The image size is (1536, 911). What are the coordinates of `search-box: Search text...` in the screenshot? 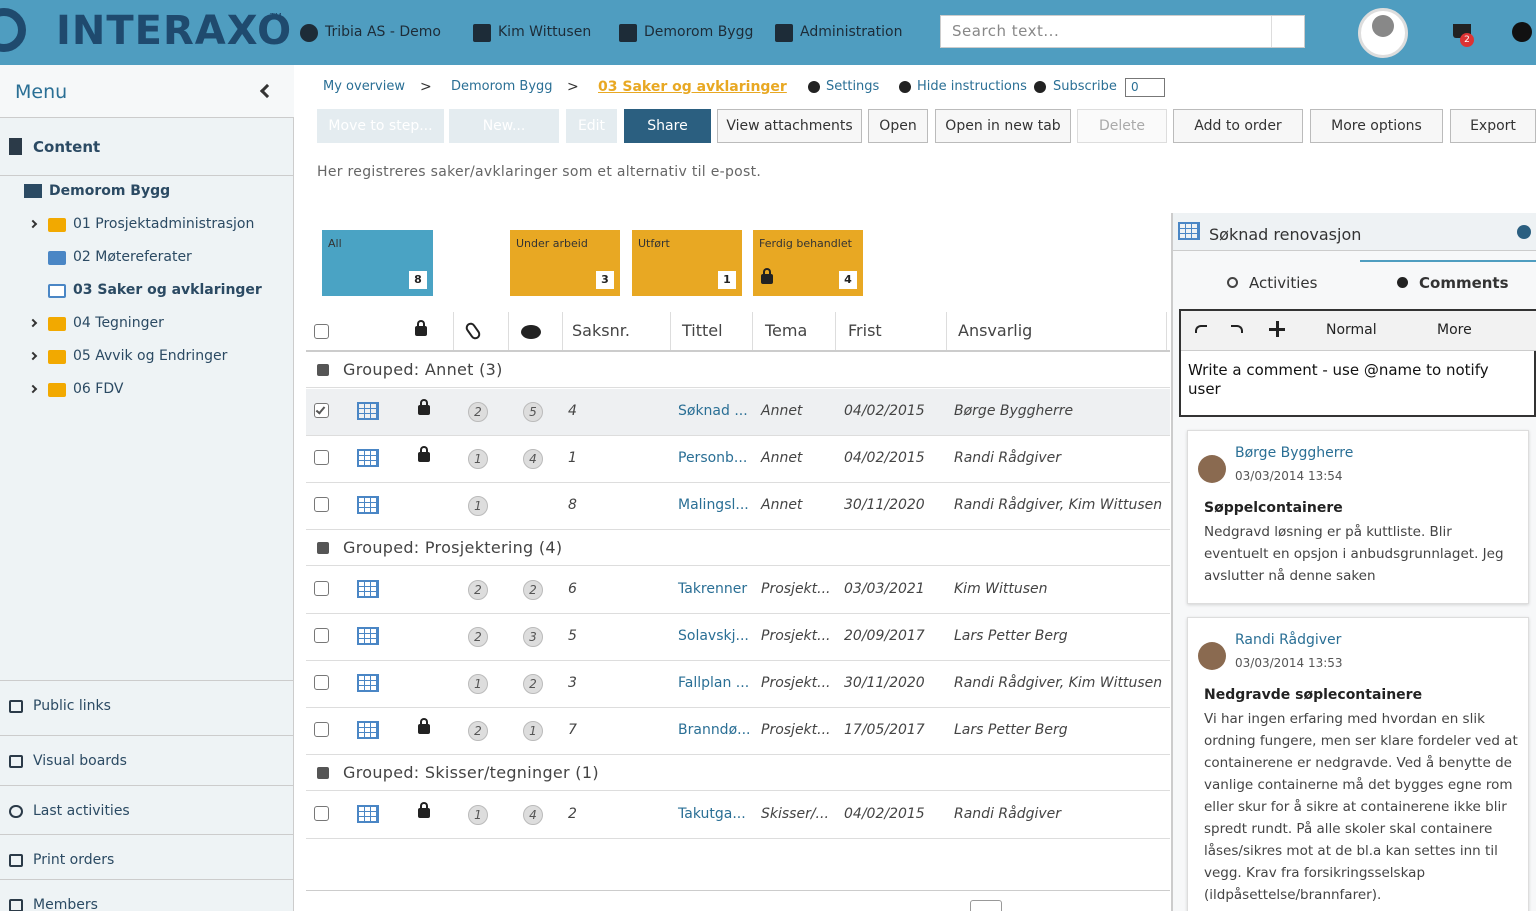 It's located at (1122, 31).